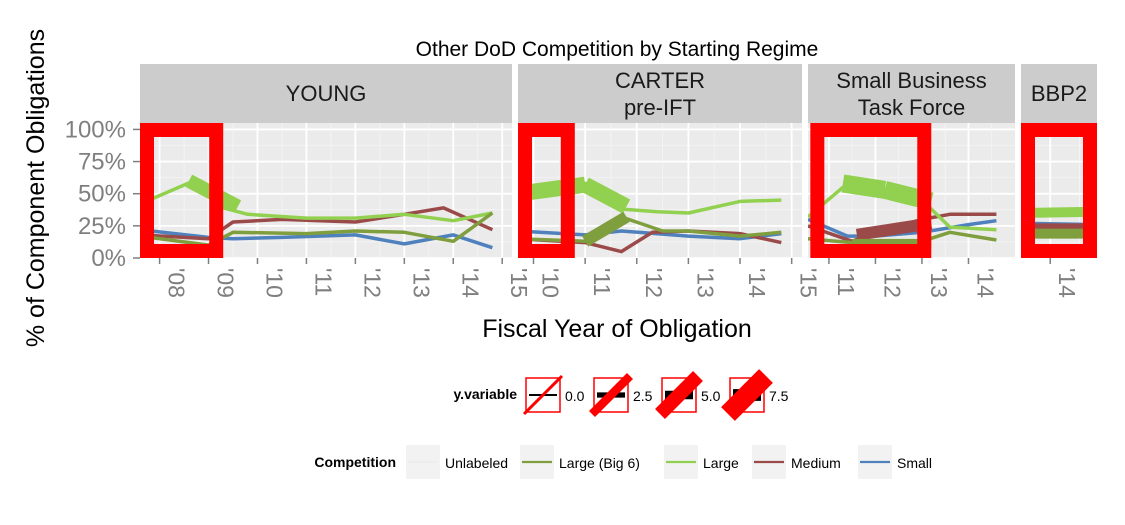 The height and width of the screenshot is (525, 1125). I want to click on series-thick-segment-large_big6, so click(606, 229).